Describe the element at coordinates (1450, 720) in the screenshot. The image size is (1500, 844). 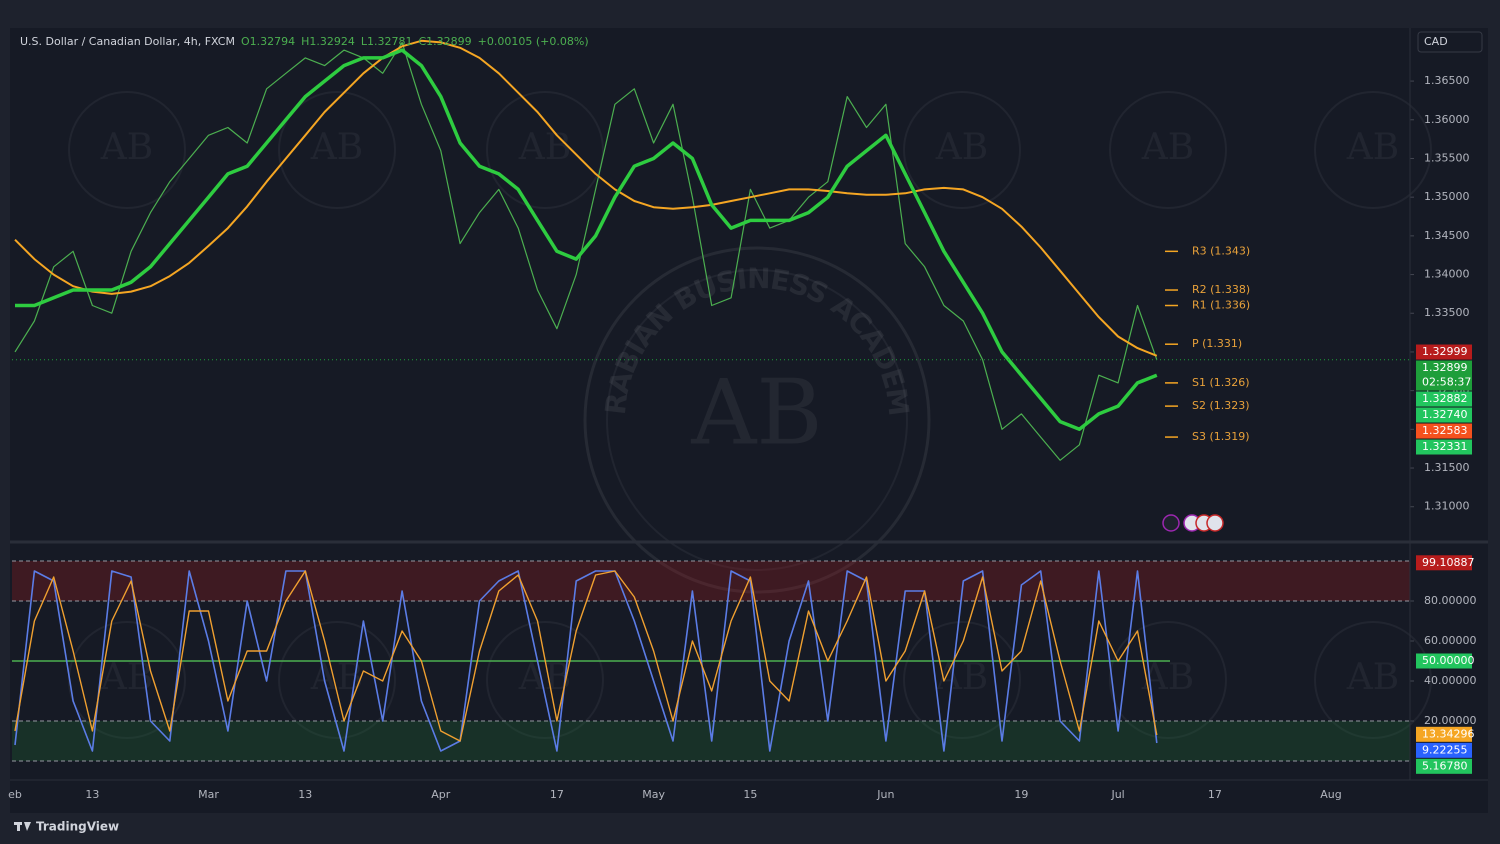
I see `y-tick-label: 20.00000` at that location.